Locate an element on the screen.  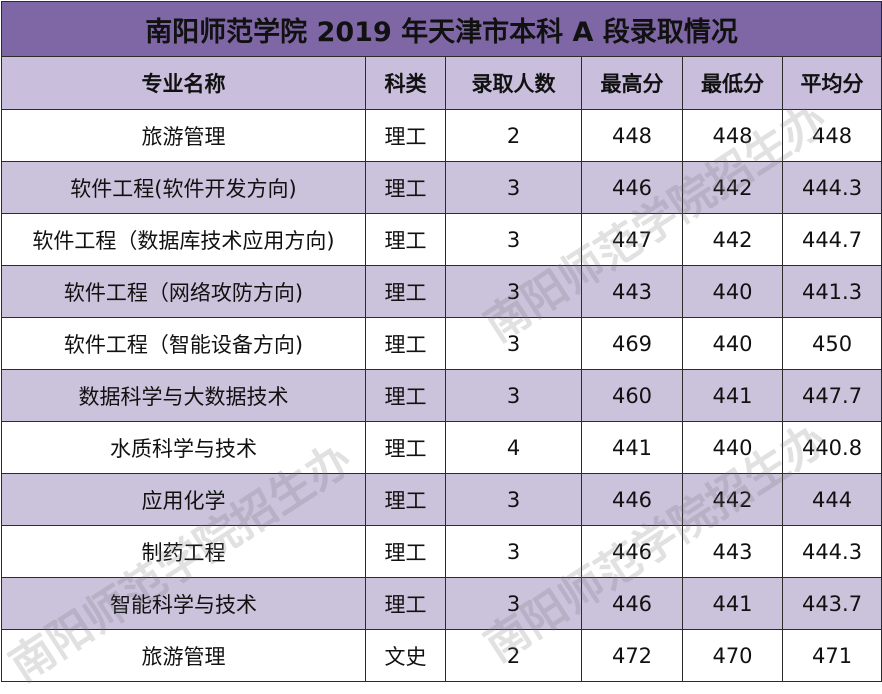
cell-major-name: 软件工程（数据库技术应用方向) is located at coordinates (183, 239).